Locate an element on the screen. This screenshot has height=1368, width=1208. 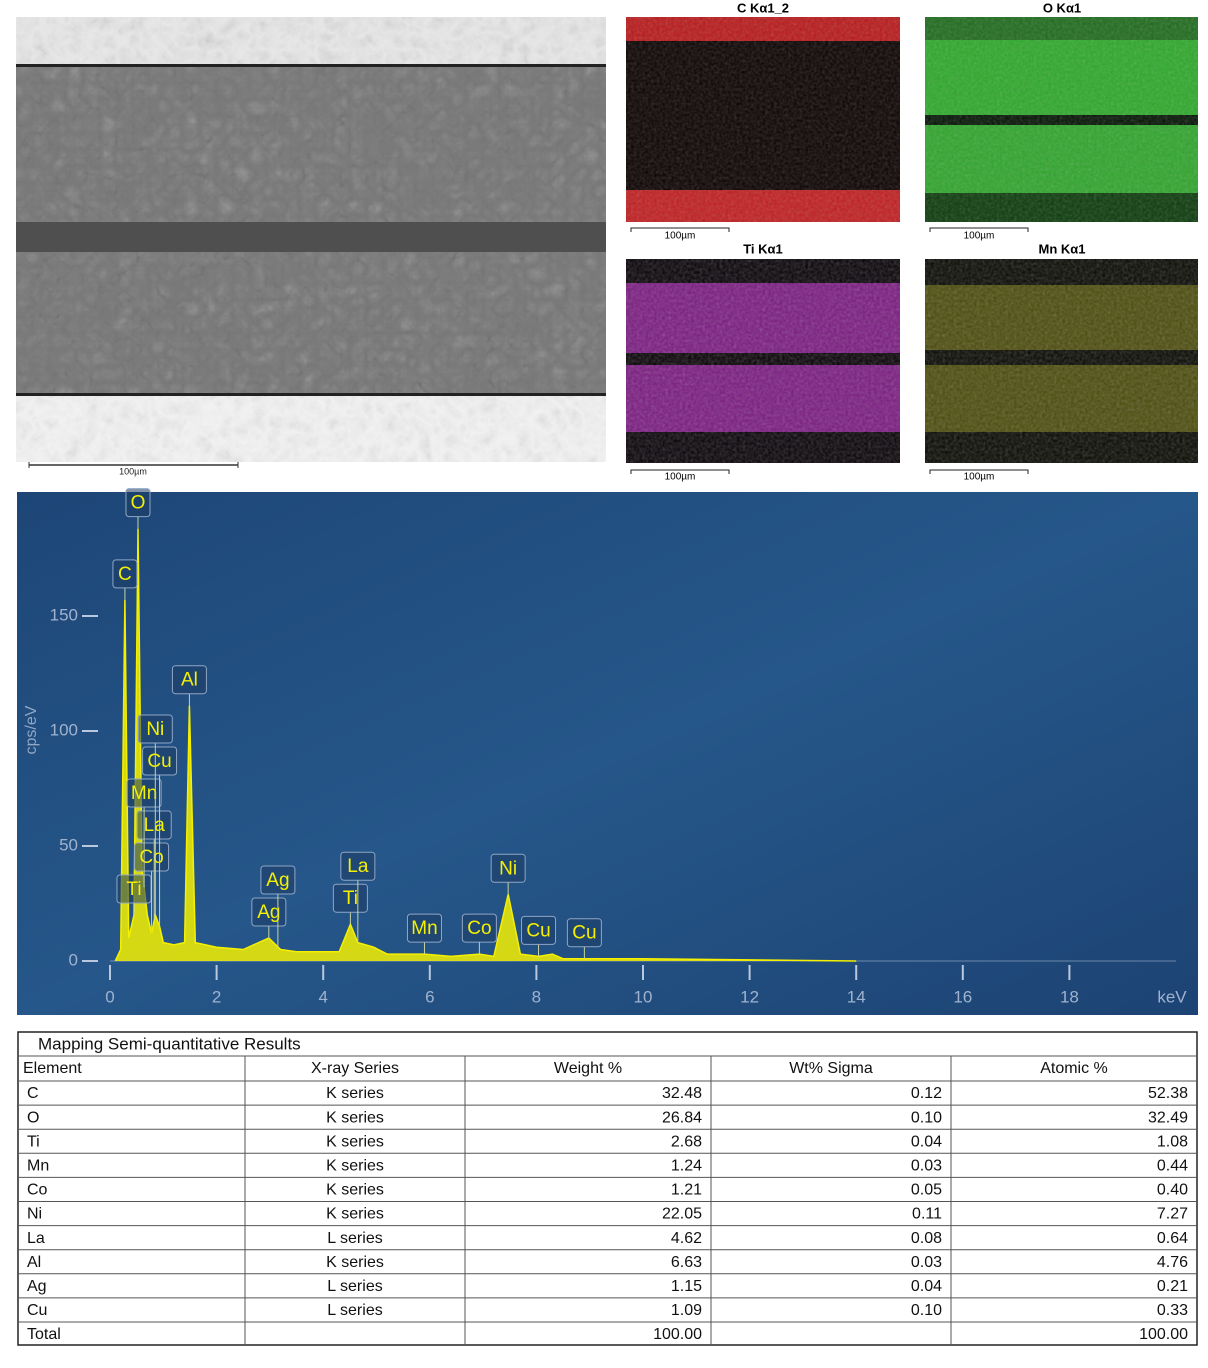
table-cell: 0.12 is located at coordinates (926, 1093).